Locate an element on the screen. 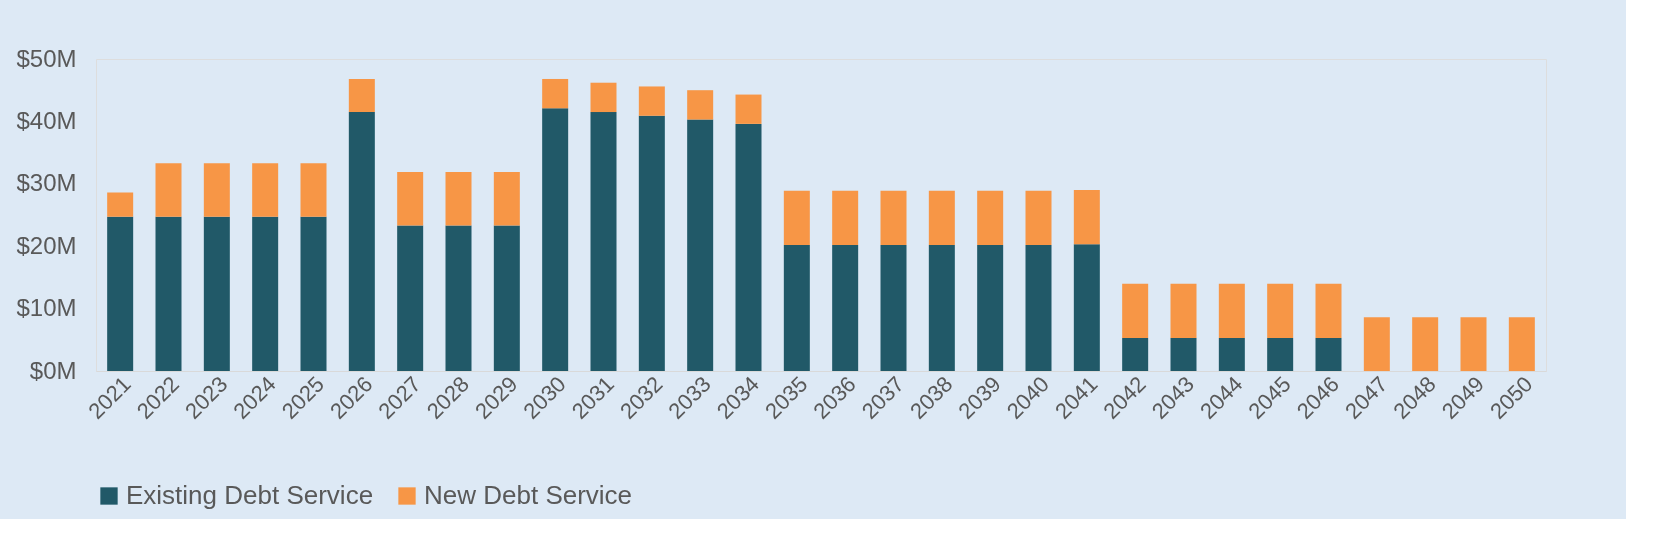  legend-label: New Debt Service is located at coordinates (528, 495).